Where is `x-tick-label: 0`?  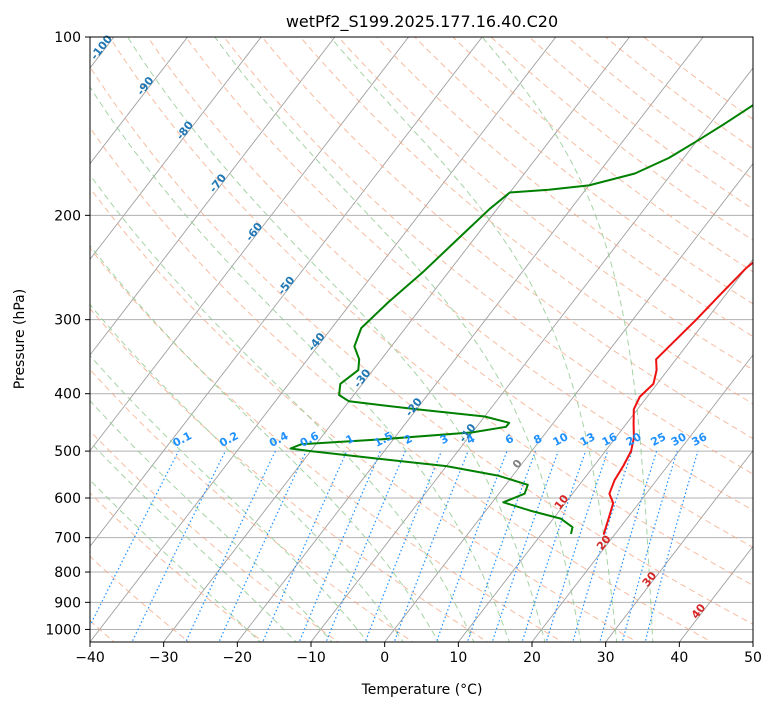 x-tick-label: 0 is located at coordinates (384, 658).